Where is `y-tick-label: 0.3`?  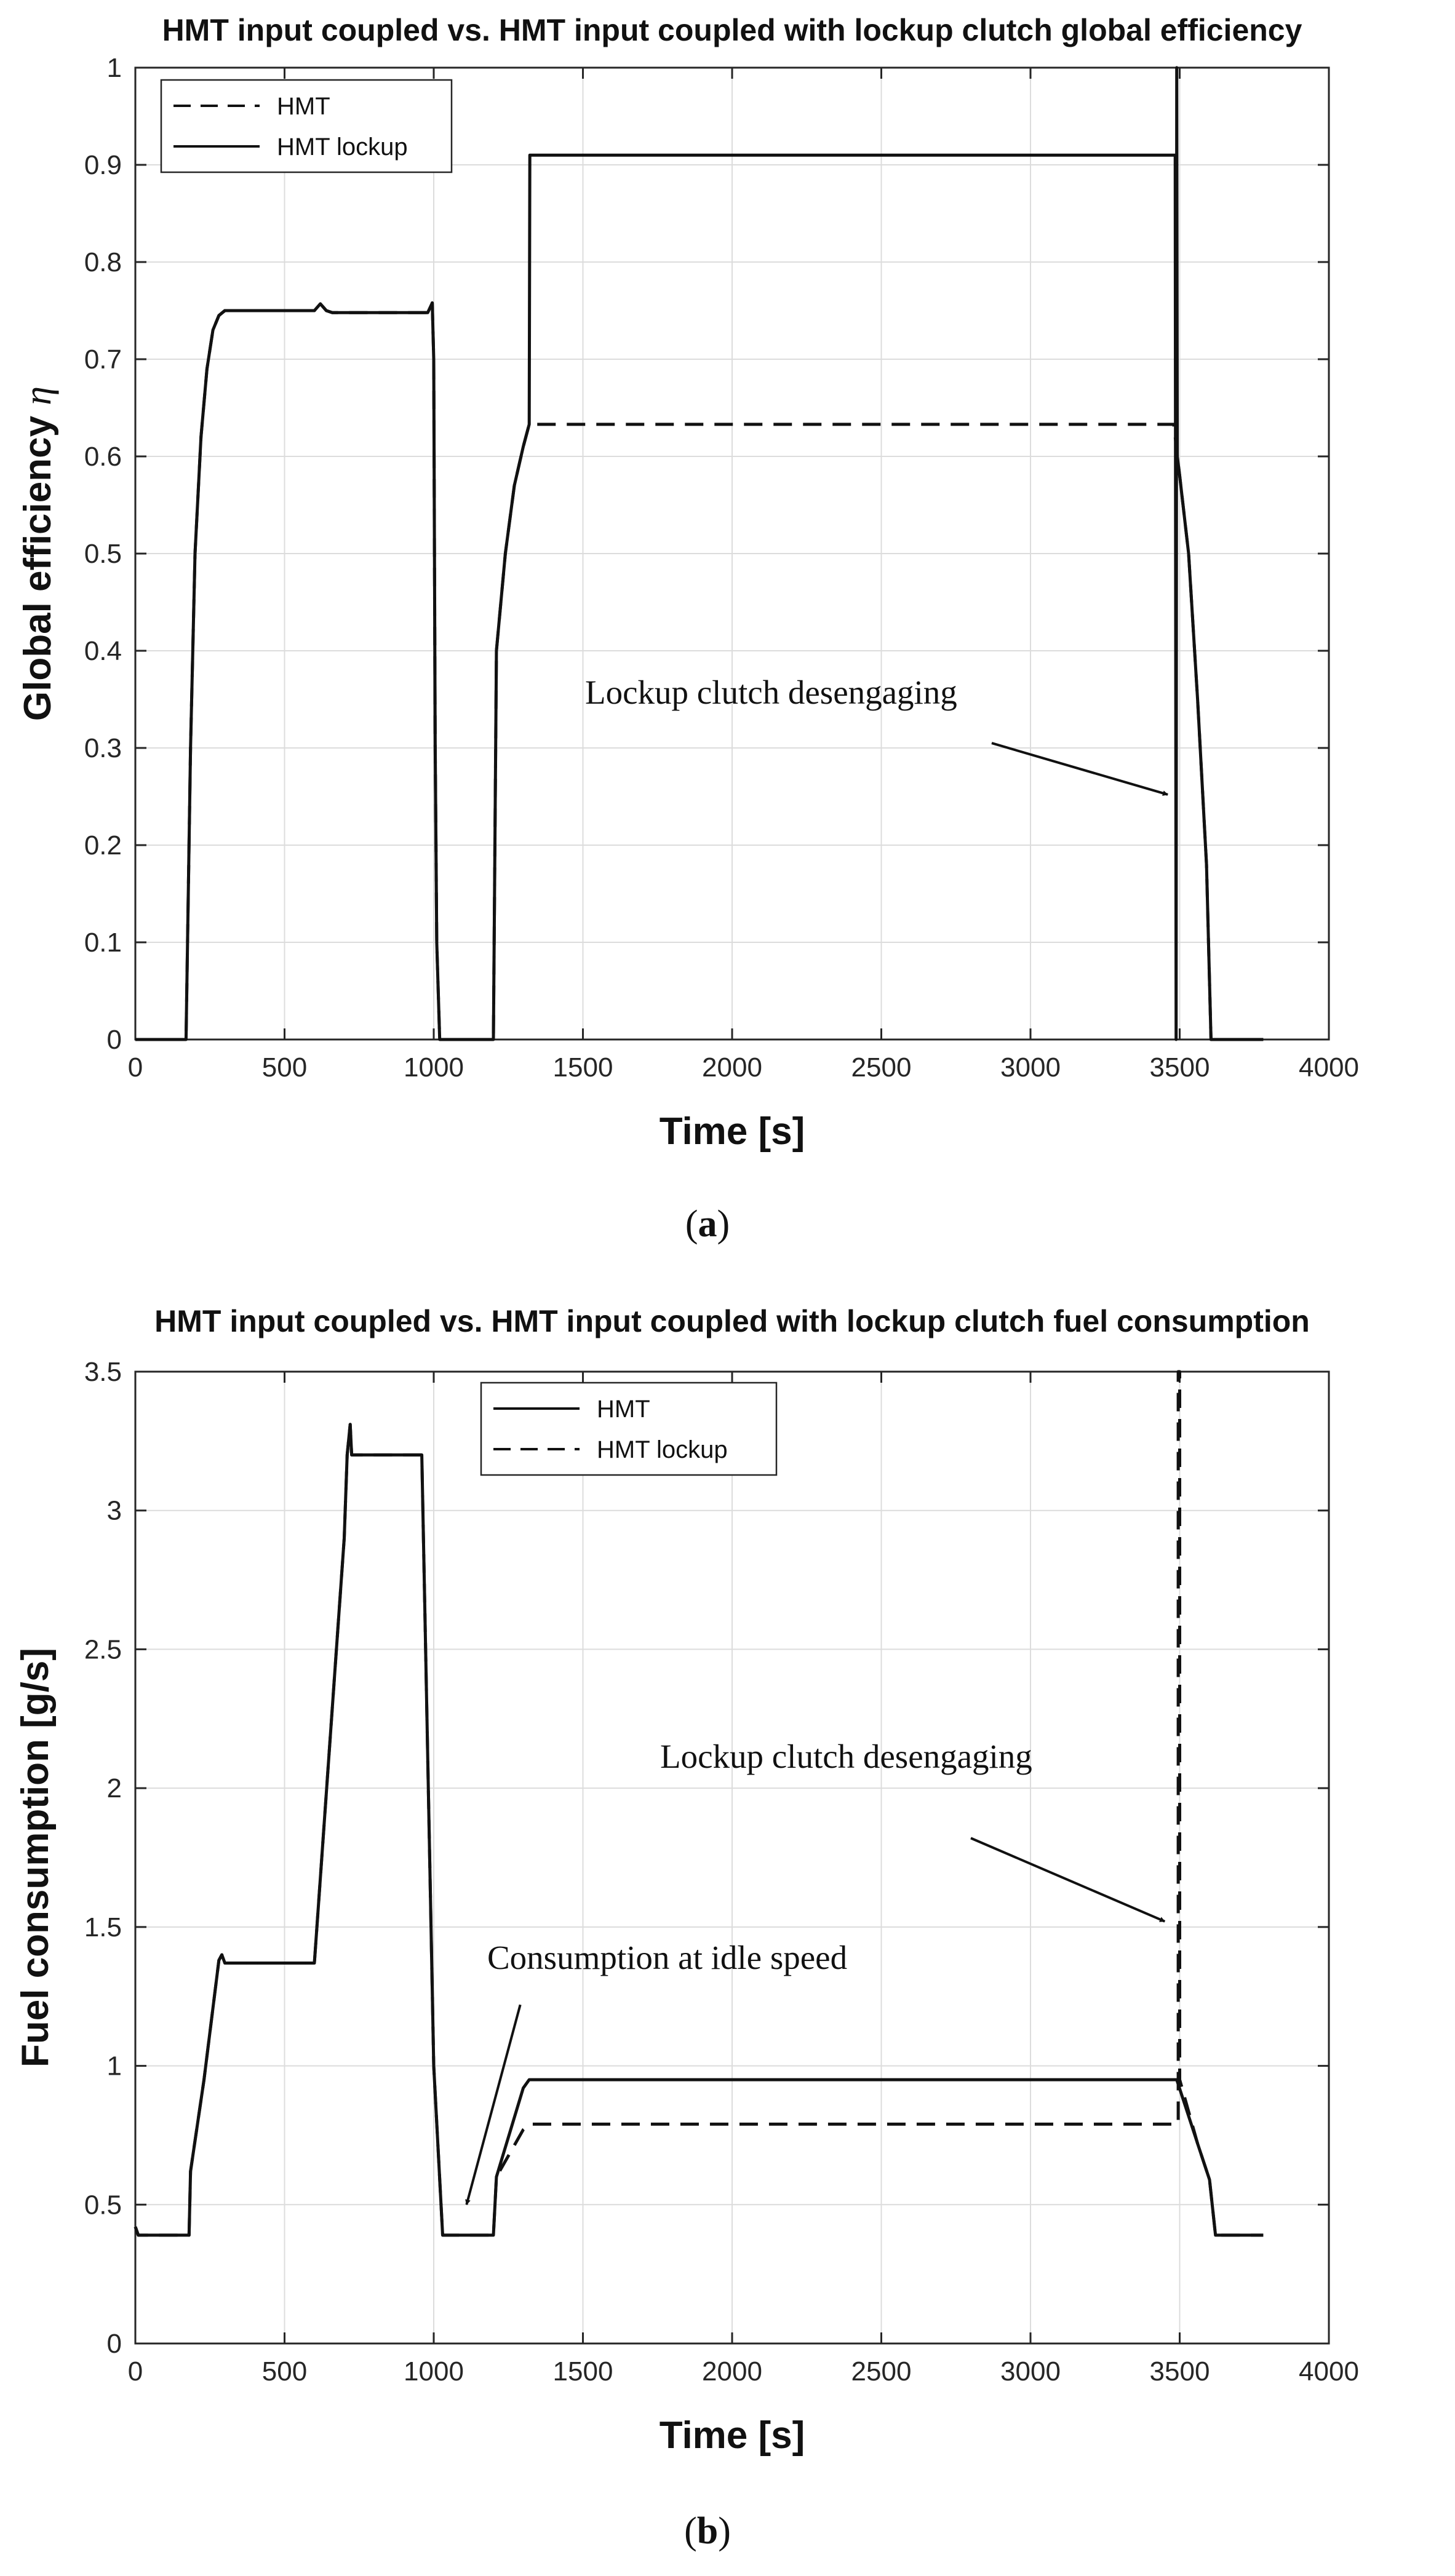 y-tick-label: 0.3 is located at coordinates (103, 748).